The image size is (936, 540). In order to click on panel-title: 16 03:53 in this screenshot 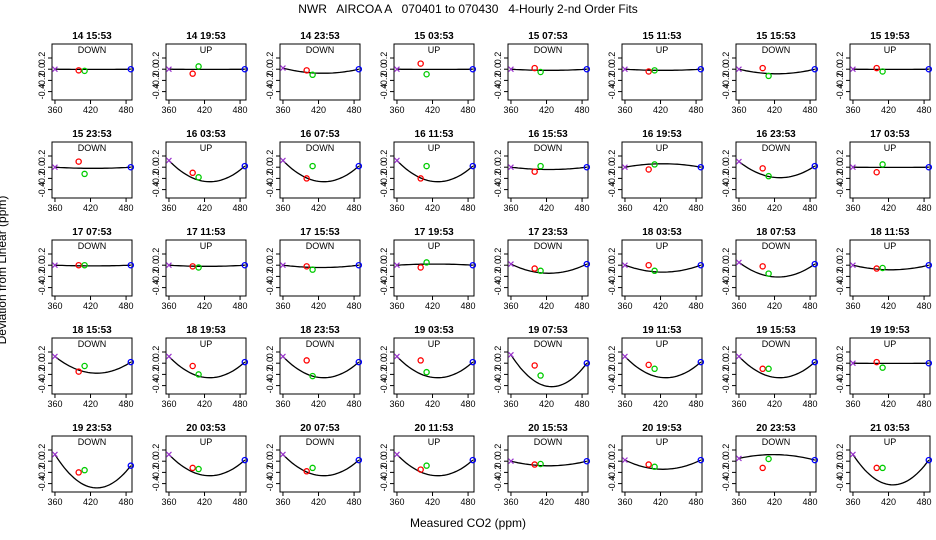, I will do `click(206, 134)`.